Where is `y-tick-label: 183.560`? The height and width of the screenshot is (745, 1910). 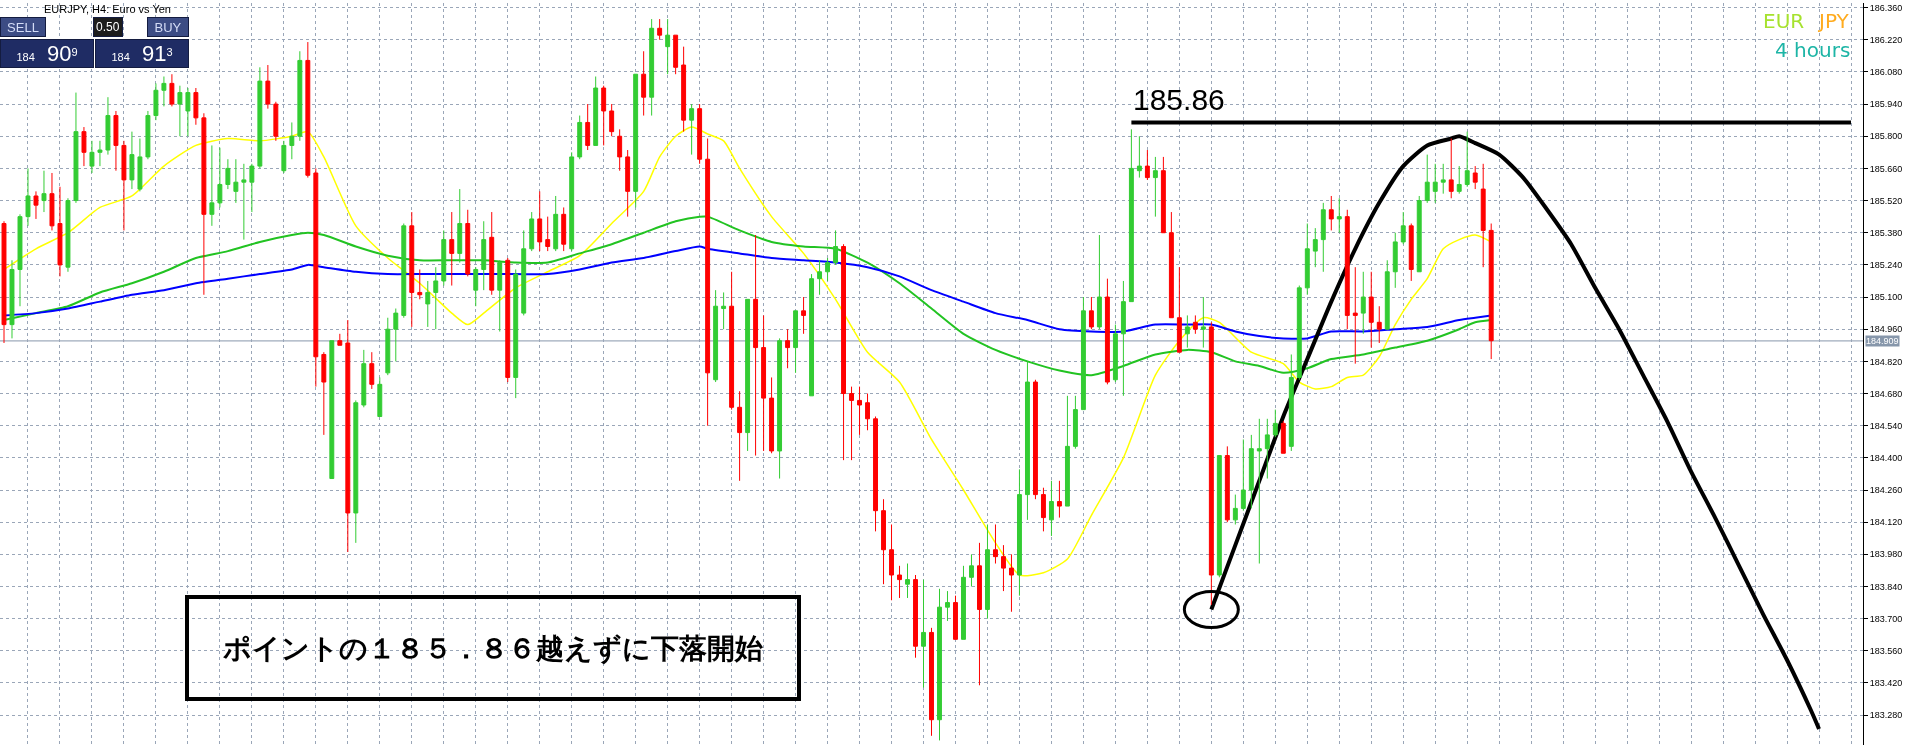 y-tick-label: 183.560 is located at coordinates (1886, 650).